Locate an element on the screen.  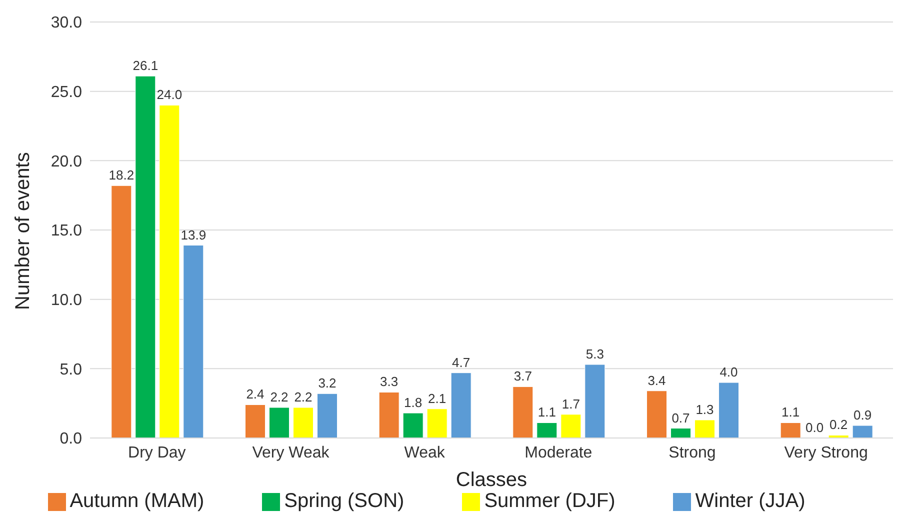
legend-label: Winter (JJA) is located at coordinates (750, 501).